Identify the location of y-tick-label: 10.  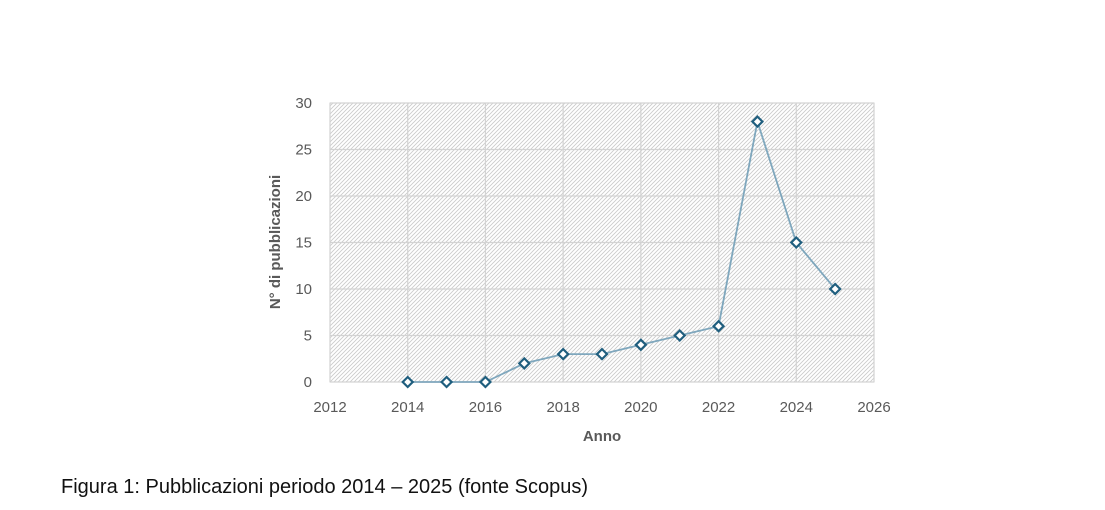
(303, 289).